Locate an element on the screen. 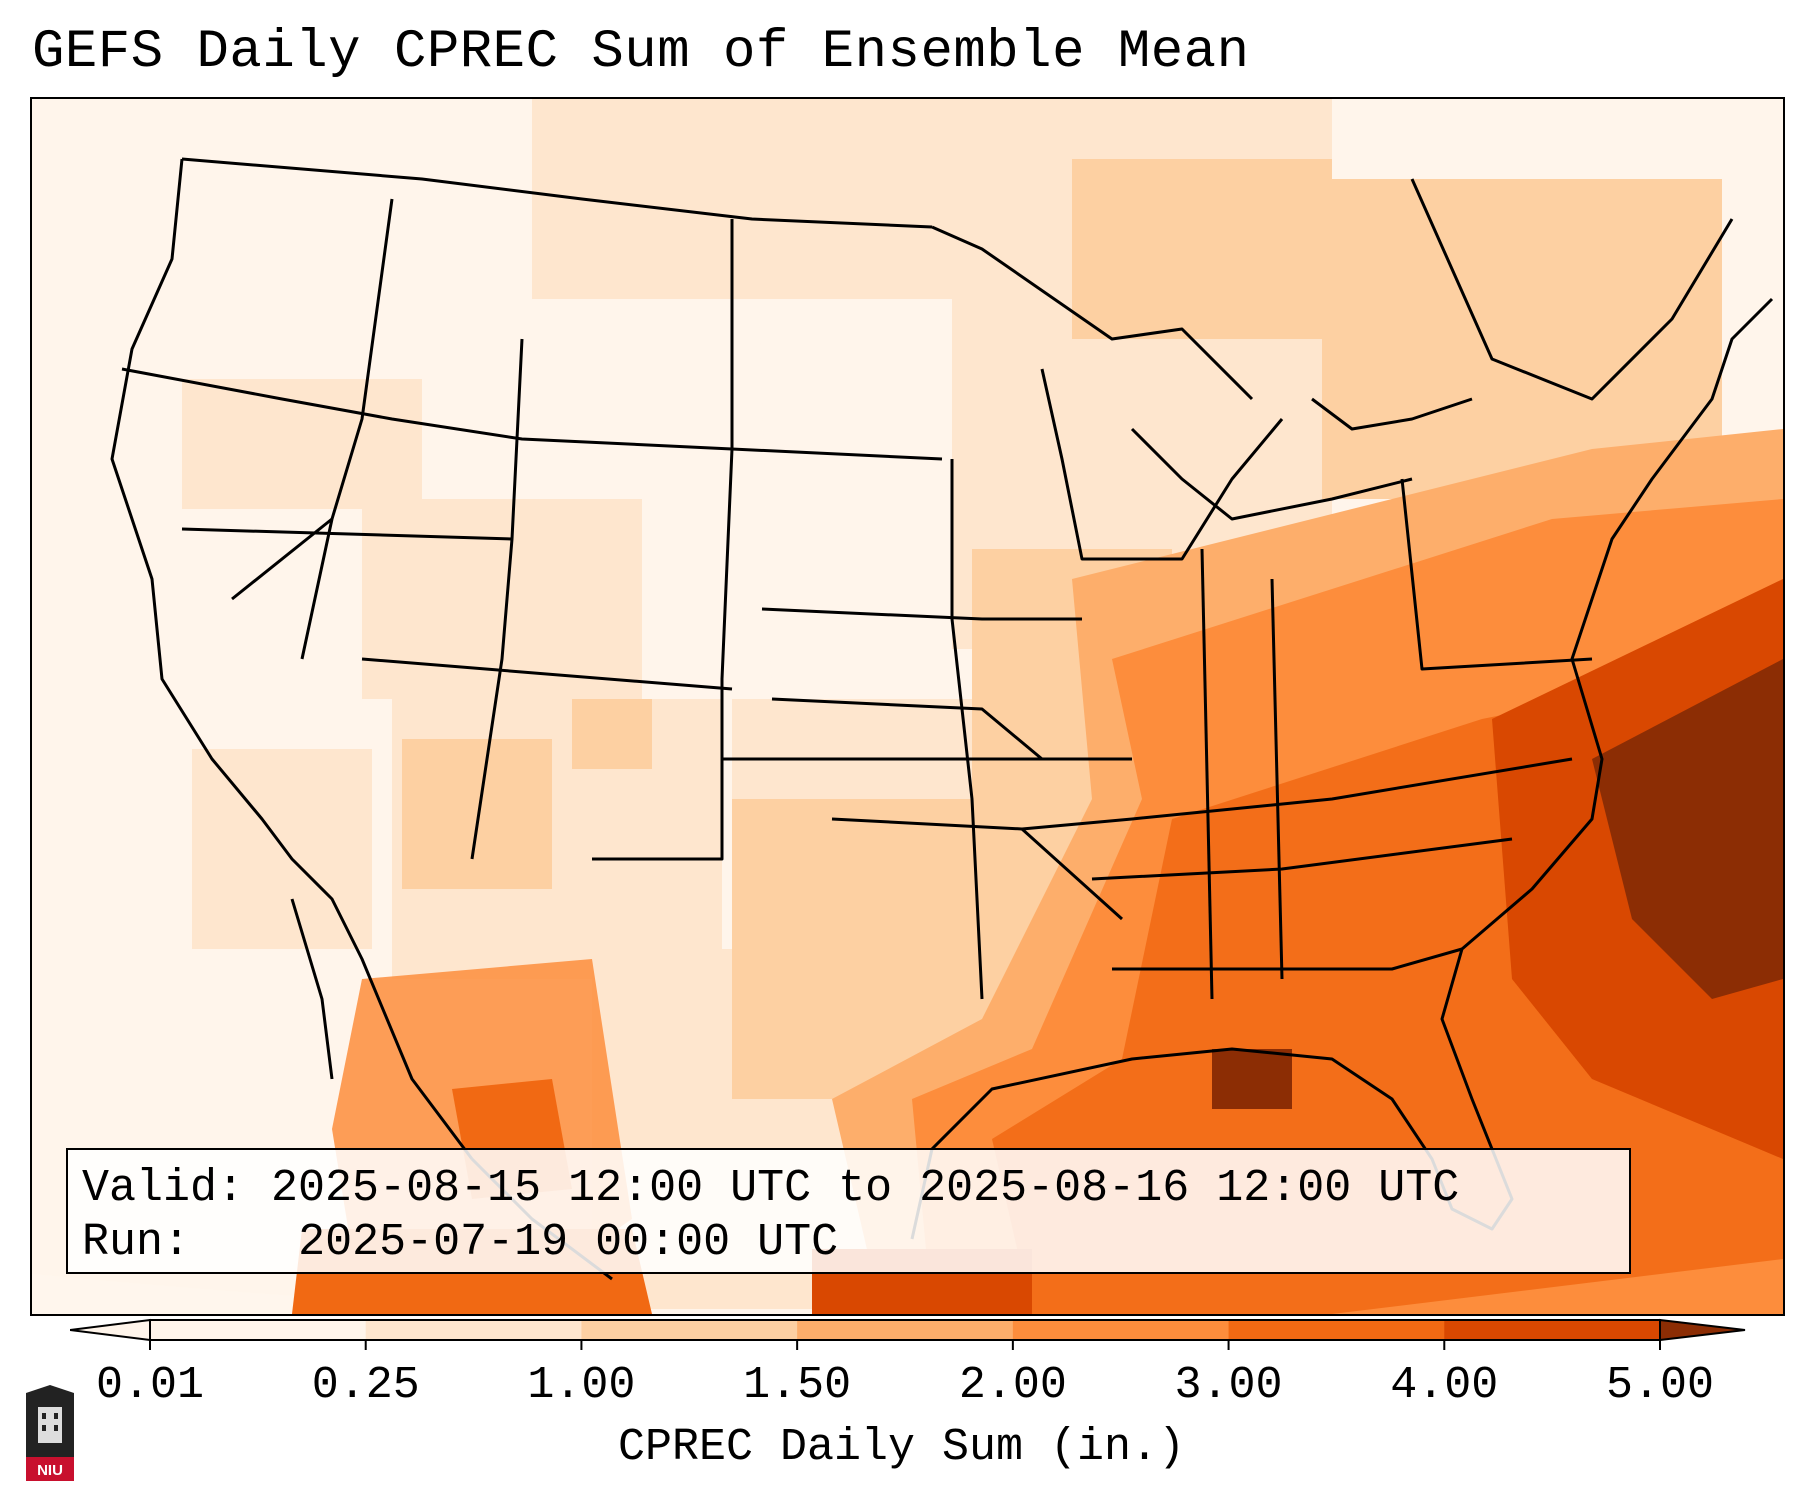 The width and height of the screenshot is (1803, 1500). colorbar-tick-label: 4.00 is located at coordinates (1444, 1385).